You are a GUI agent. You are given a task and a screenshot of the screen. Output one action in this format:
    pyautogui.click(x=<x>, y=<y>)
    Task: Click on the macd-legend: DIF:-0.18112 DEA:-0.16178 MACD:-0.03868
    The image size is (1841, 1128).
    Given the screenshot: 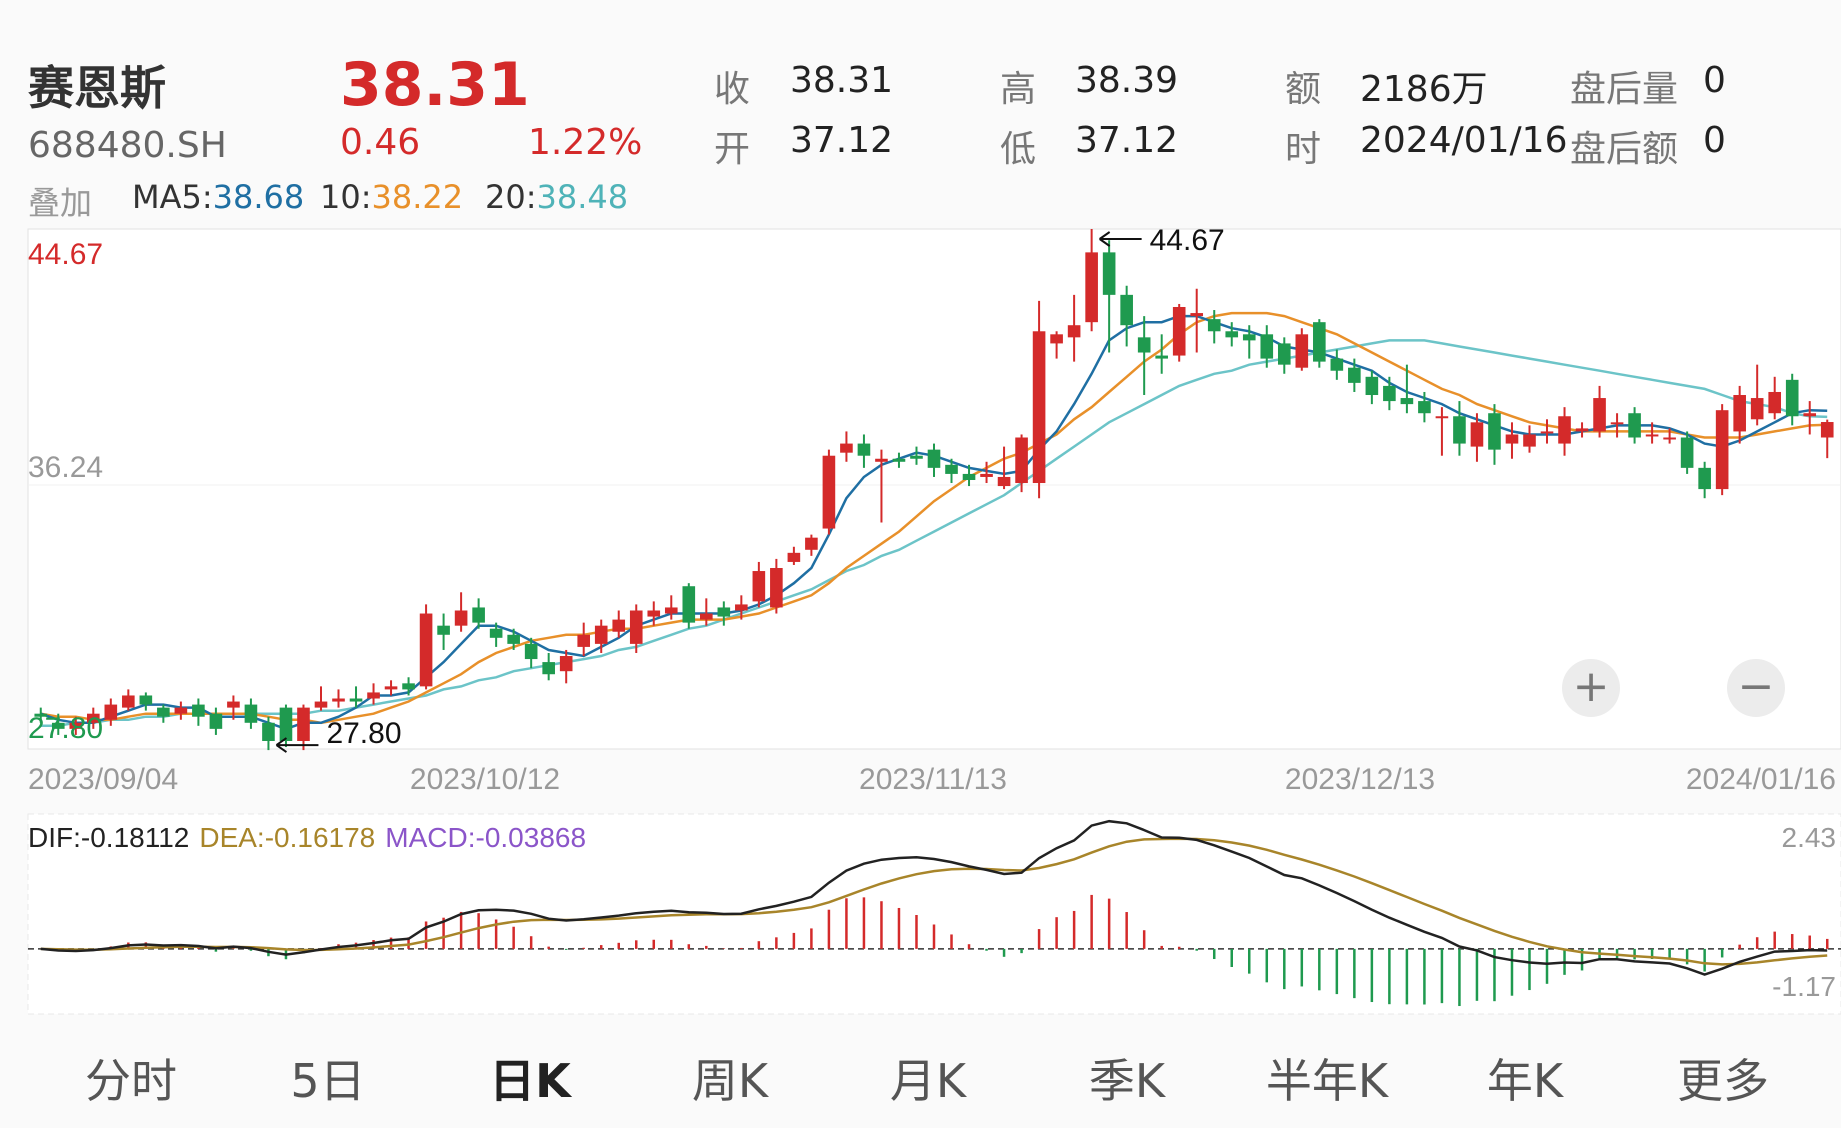 What is the action you would take?
    pyautogui.click(x=307, y=837)
    